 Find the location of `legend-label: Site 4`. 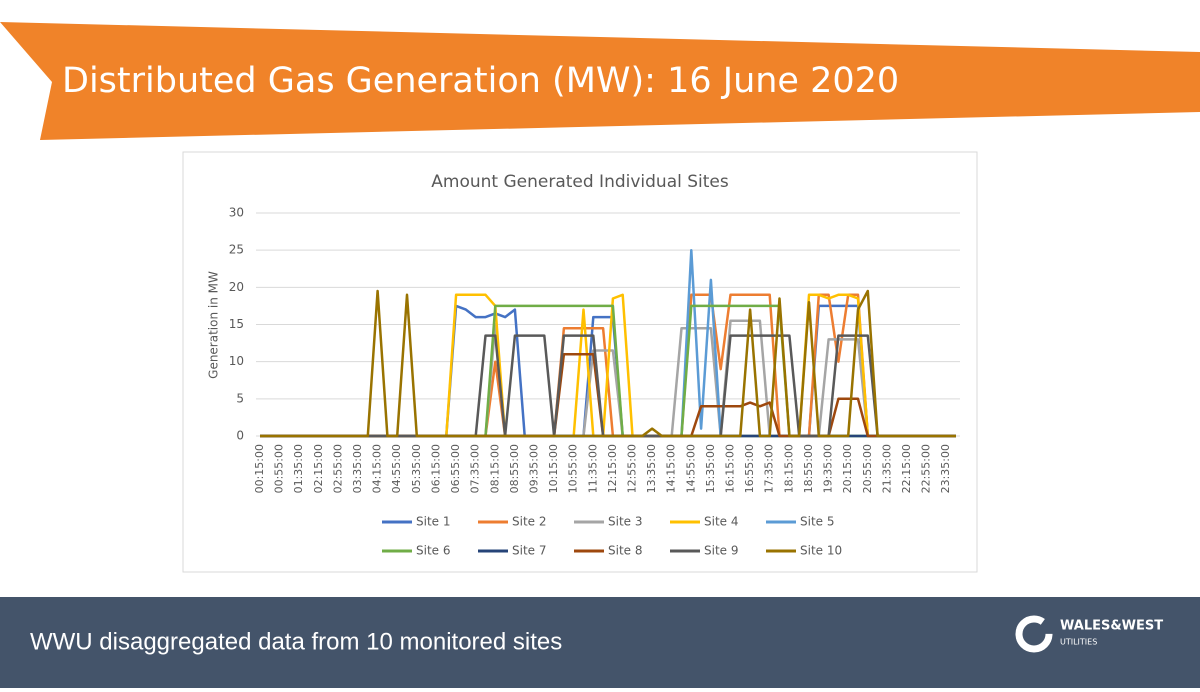

legend-label: Site 4 is located at coordinates (721, 522).